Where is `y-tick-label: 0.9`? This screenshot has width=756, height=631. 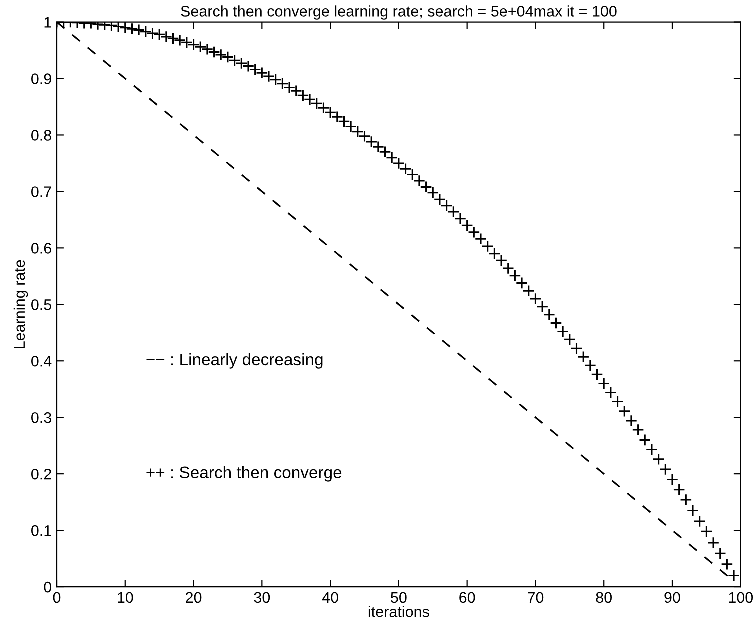 y-tick-label: 0.9 is located at coordinates (42, 79).